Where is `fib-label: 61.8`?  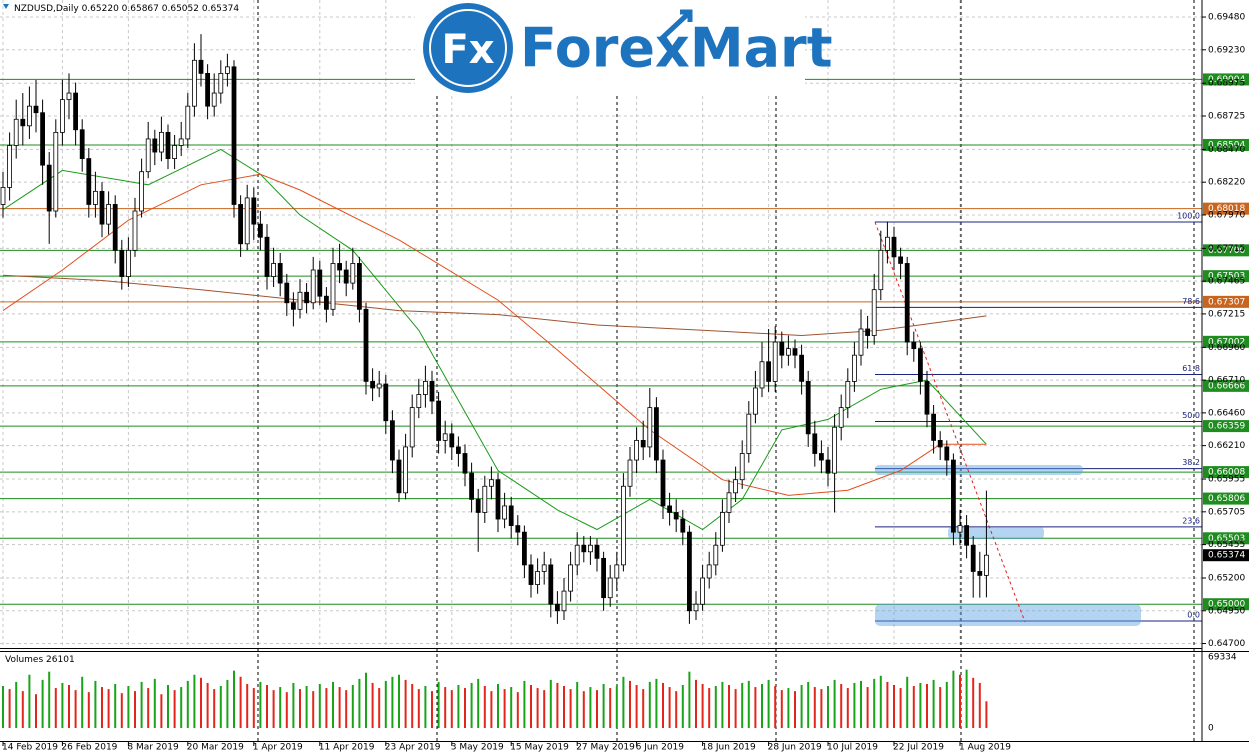
fib-label: 61.8 is located at coordinates (1191, 368).